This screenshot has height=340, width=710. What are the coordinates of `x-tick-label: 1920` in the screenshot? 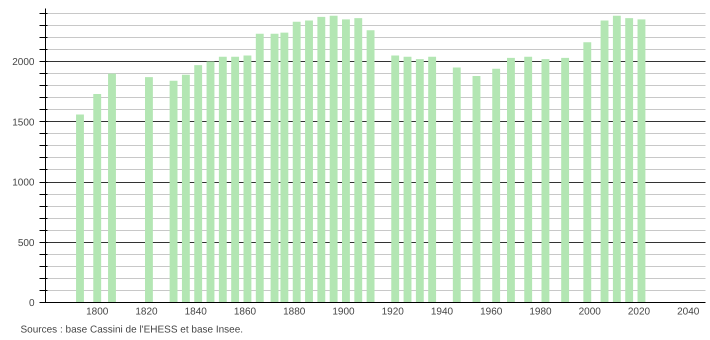 It's located at (393, 312).